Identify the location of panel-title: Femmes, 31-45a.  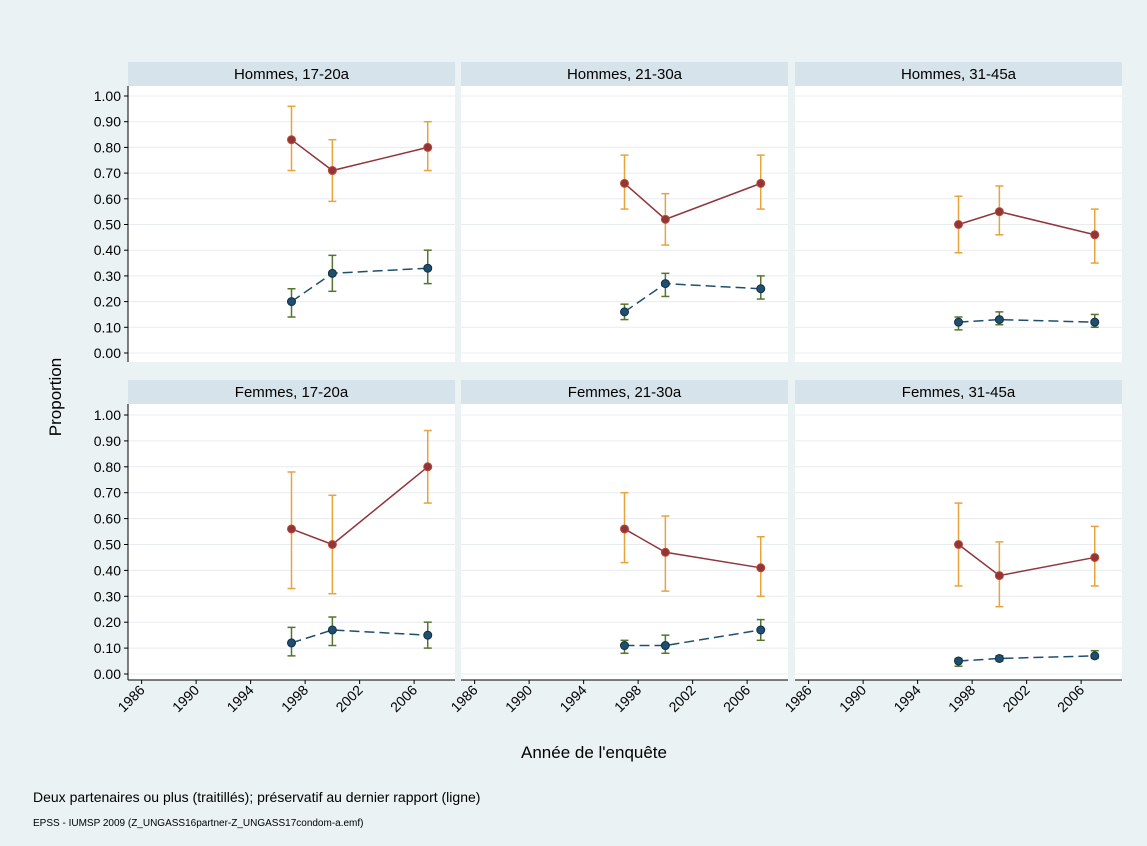
(959, 392).